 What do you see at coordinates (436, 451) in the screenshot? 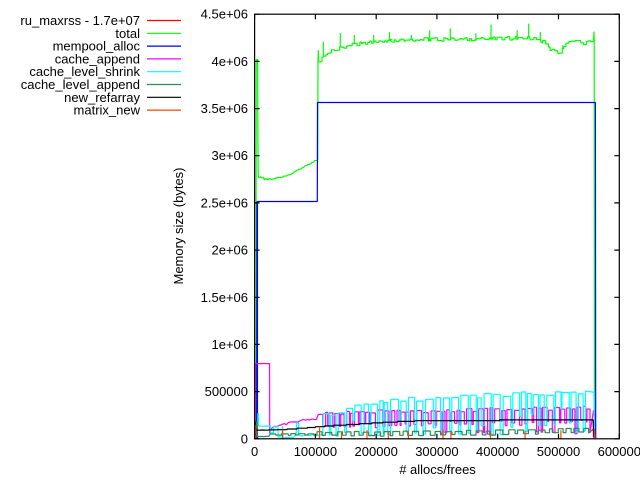
I see `svg-text: 300000` at bounding box center [436, 451].